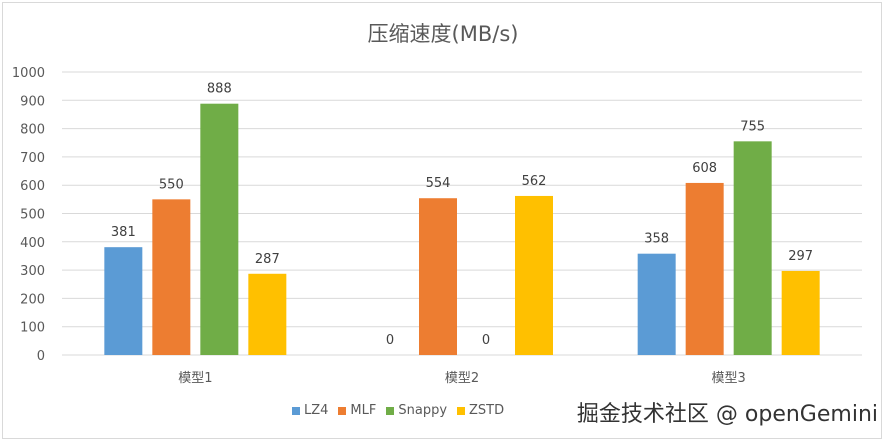 Image resolution: width=886 pixels, height=443 pixels. I want to click on data-label: 381, so click(123, 232).